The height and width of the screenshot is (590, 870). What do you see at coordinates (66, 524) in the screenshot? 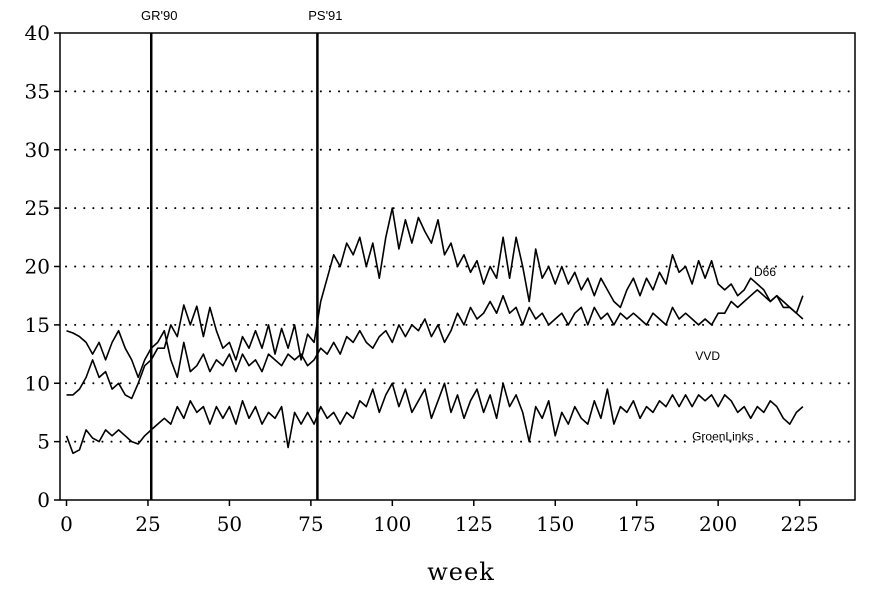
I see `x-tick-label-0: 0` at bounding box center [66, 524].